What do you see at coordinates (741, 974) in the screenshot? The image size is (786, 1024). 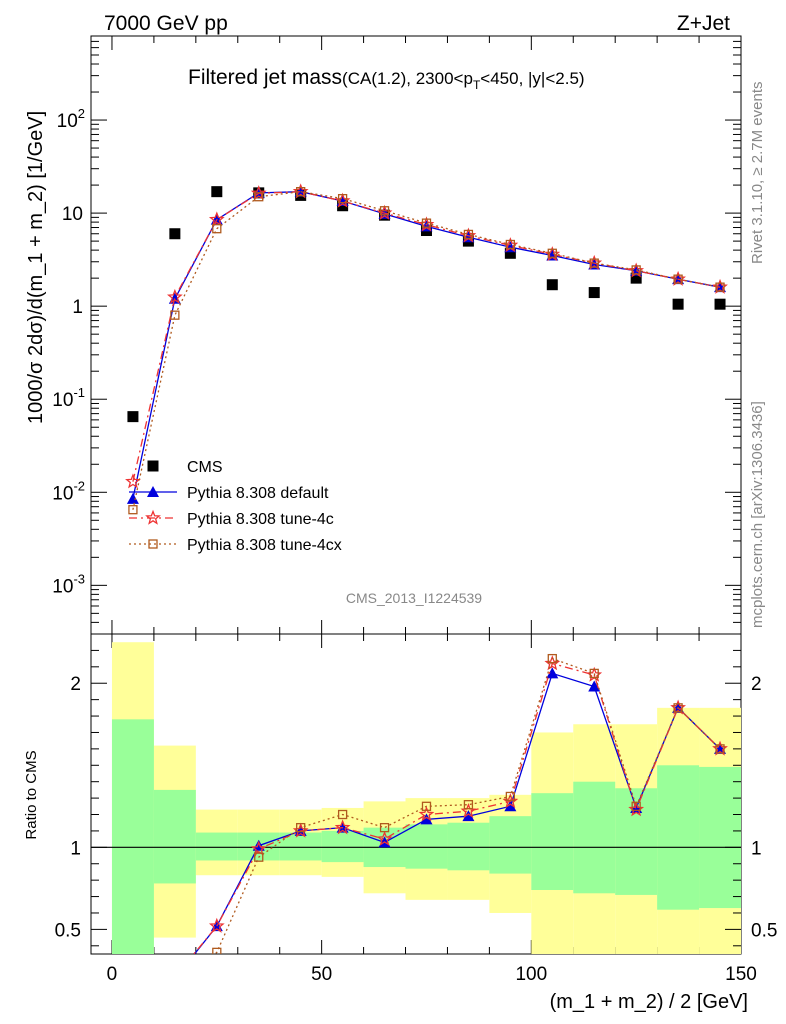 I see `x-tick-label: 150` at bounding box center [741, 974].